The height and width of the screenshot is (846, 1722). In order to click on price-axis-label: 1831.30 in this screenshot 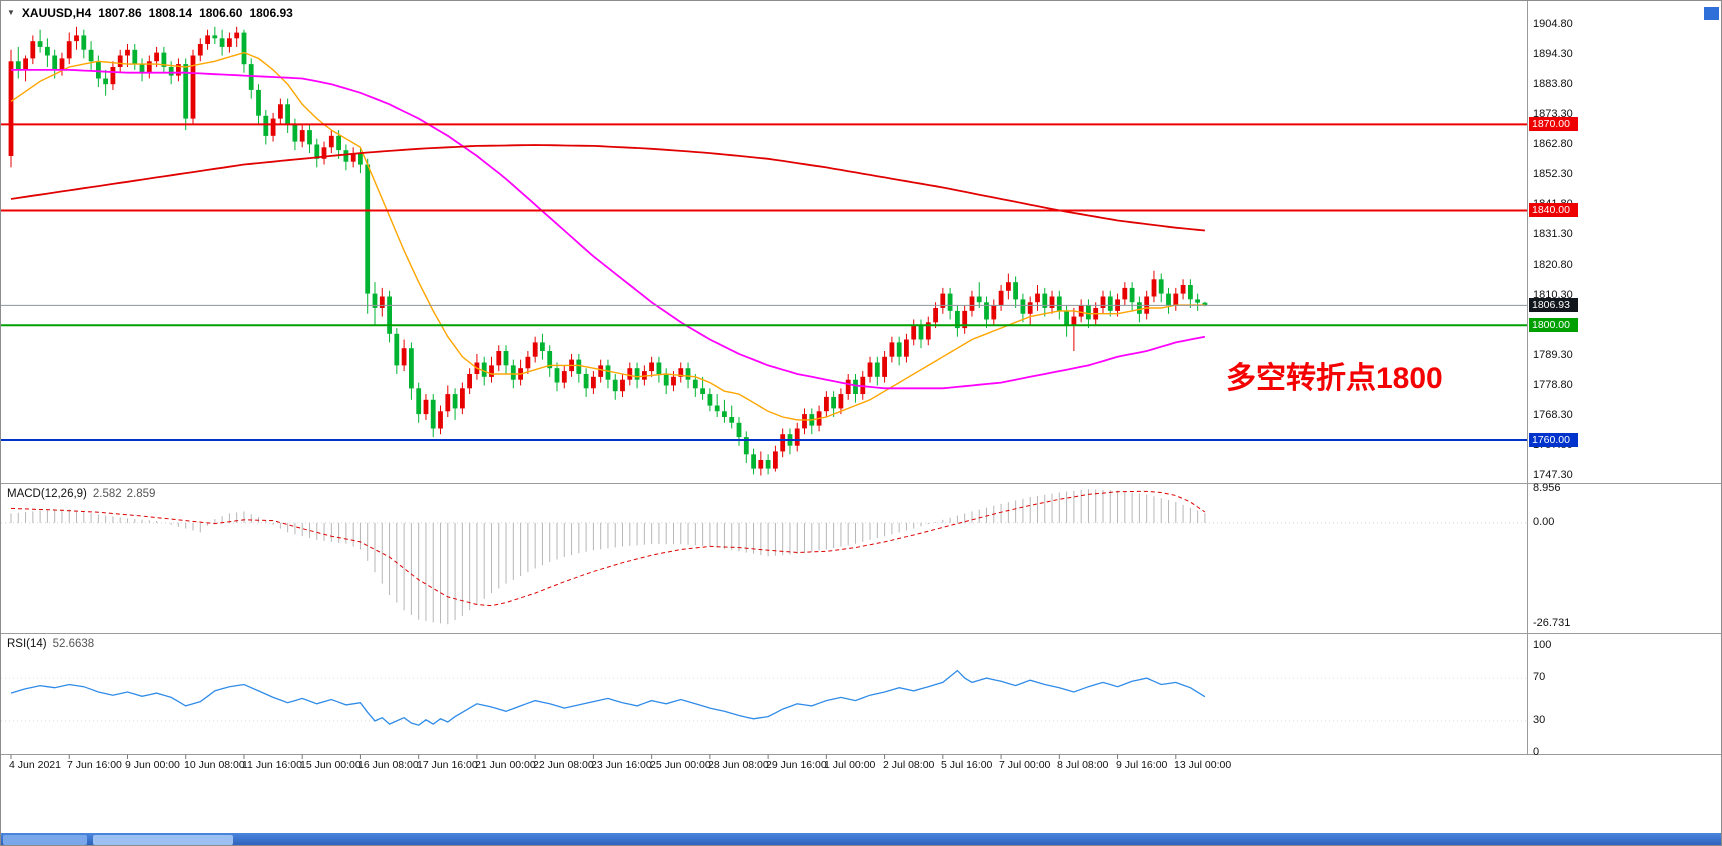, I will do `click(1553, 234)`.